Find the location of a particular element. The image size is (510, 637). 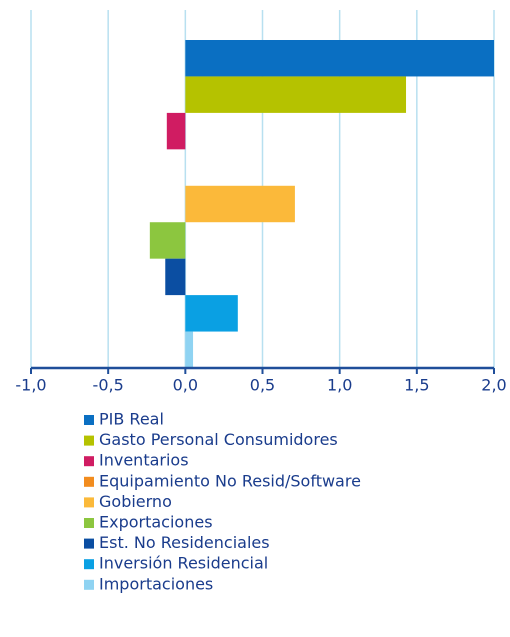

legend-label: Exportaciones is located at coordinates (156, 522).